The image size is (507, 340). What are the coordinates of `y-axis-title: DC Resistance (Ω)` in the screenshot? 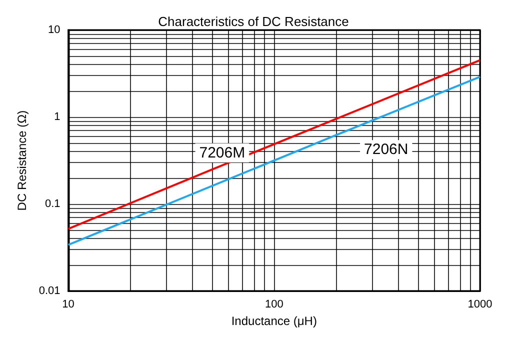 It's located at (22, 160).